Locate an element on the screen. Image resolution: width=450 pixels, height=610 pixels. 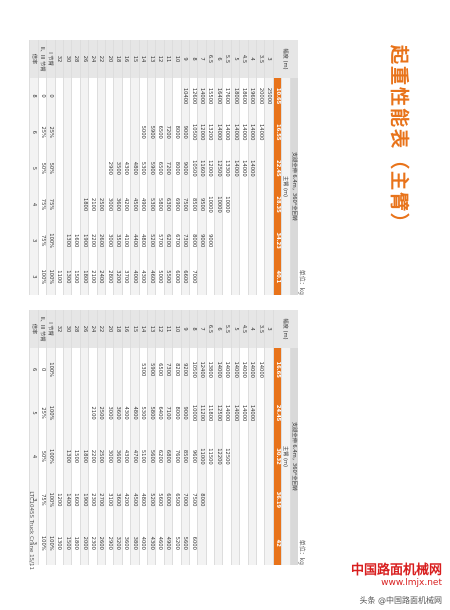
load-value: 9000 is located at coordinates (185, 413).